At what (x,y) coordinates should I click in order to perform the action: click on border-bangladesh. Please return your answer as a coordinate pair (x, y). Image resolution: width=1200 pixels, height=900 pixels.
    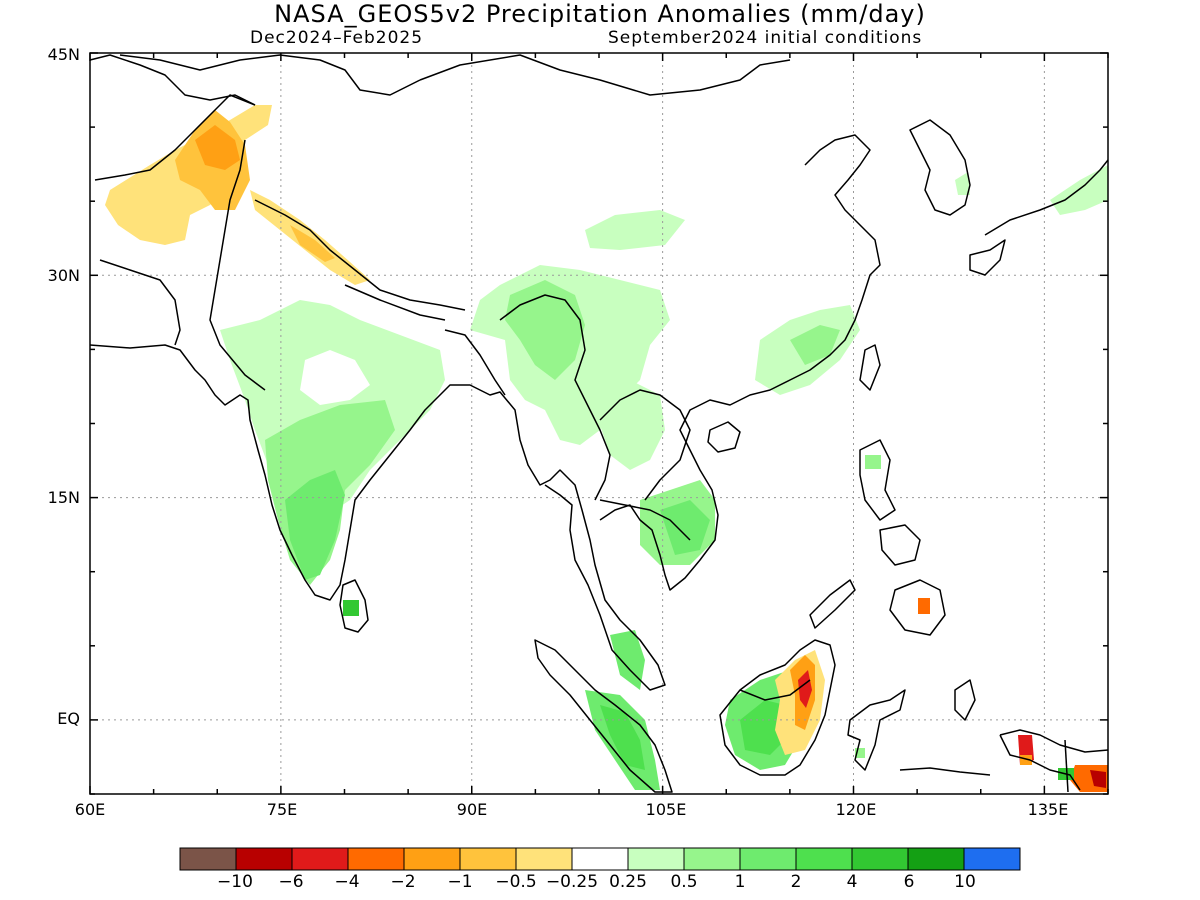
    Looking at the image, I should click on (475, 362).